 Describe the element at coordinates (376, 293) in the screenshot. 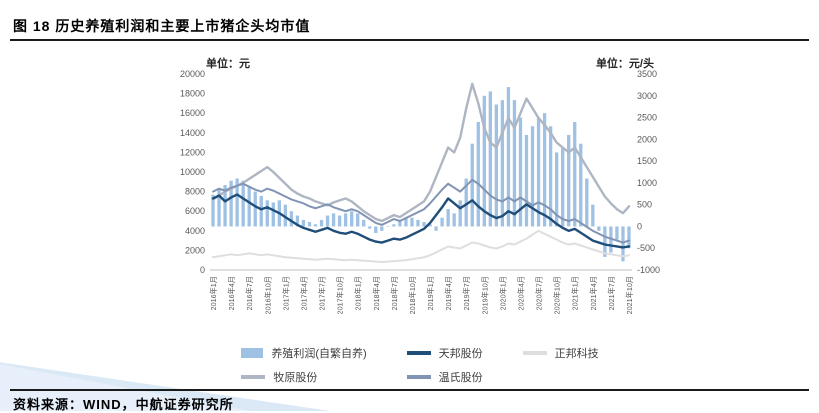

I see `svg-text: 2018年4月` at that location.